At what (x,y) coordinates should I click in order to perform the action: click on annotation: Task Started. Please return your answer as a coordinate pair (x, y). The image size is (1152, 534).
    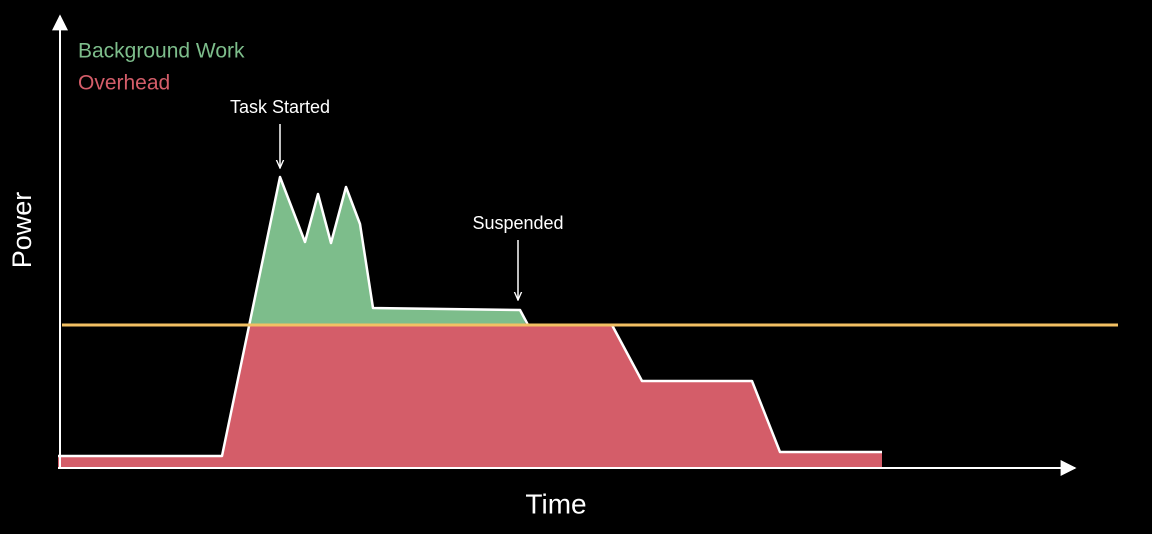
    Looking at the image, I should click on (280, 107).